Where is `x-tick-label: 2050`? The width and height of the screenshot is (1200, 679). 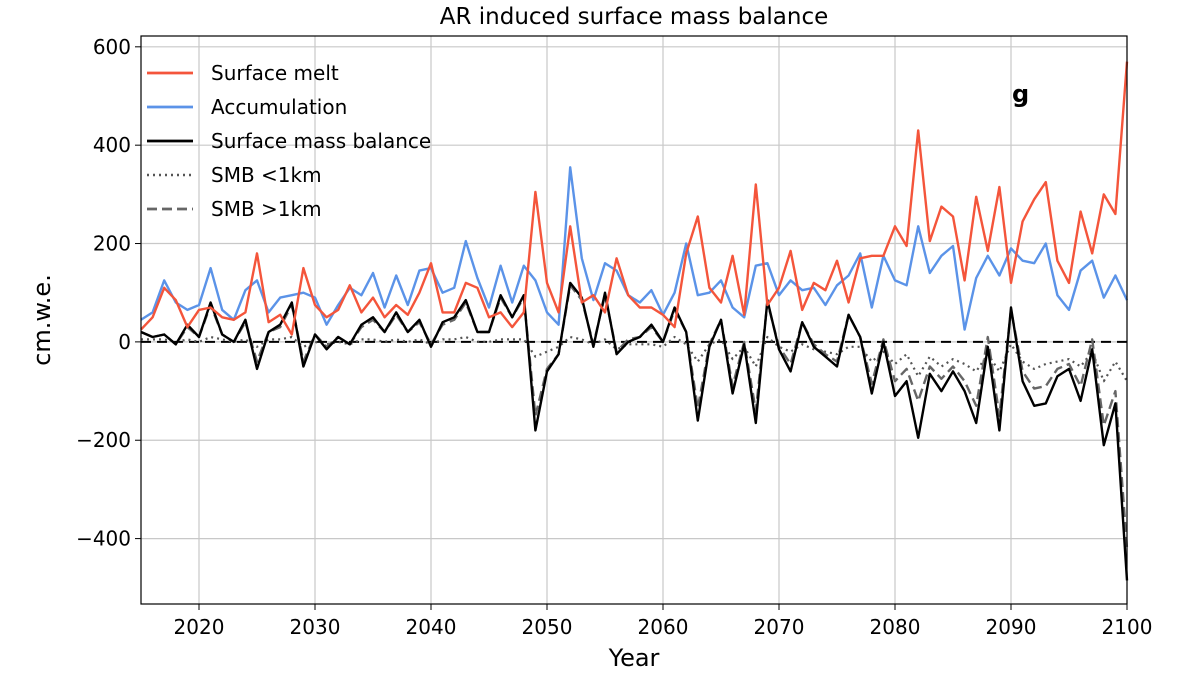
x-tick-label: 2050 is located at coordinates (547, 627).